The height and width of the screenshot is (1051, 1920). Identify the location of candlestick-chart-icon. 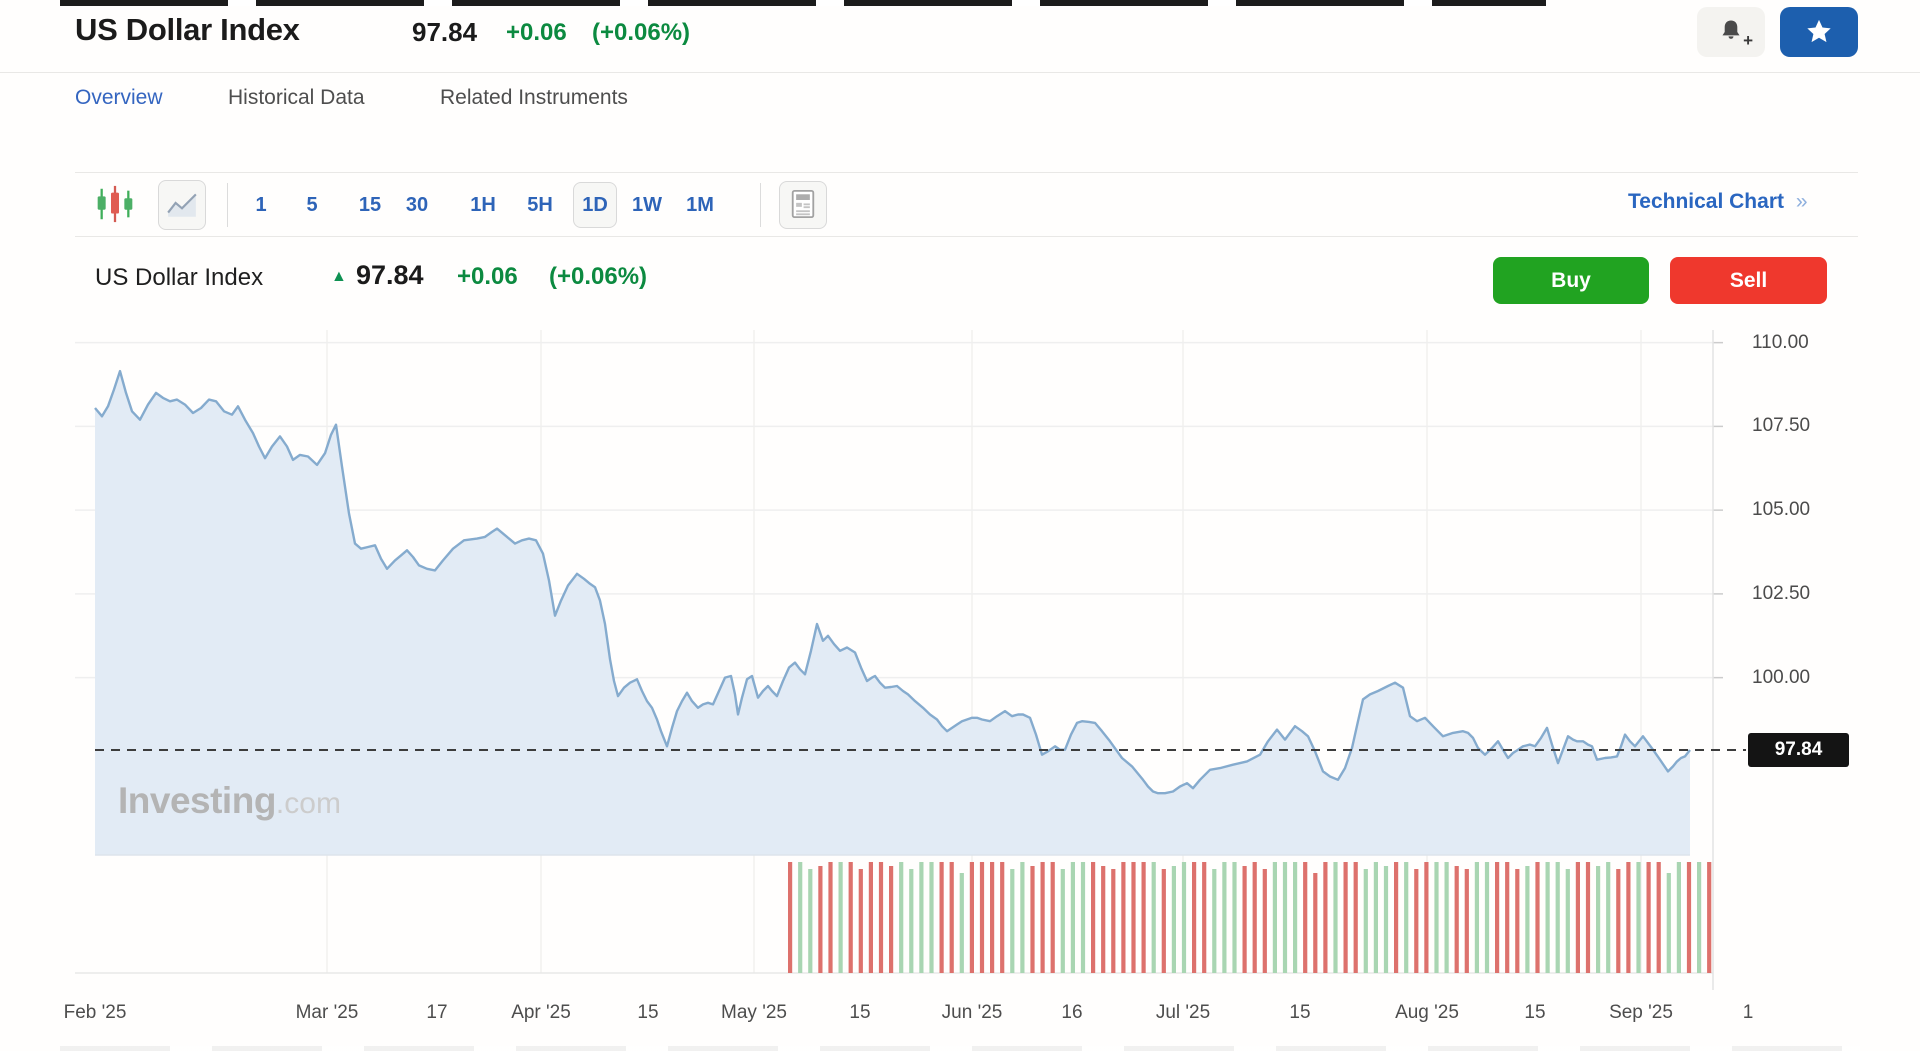
(115, 205).